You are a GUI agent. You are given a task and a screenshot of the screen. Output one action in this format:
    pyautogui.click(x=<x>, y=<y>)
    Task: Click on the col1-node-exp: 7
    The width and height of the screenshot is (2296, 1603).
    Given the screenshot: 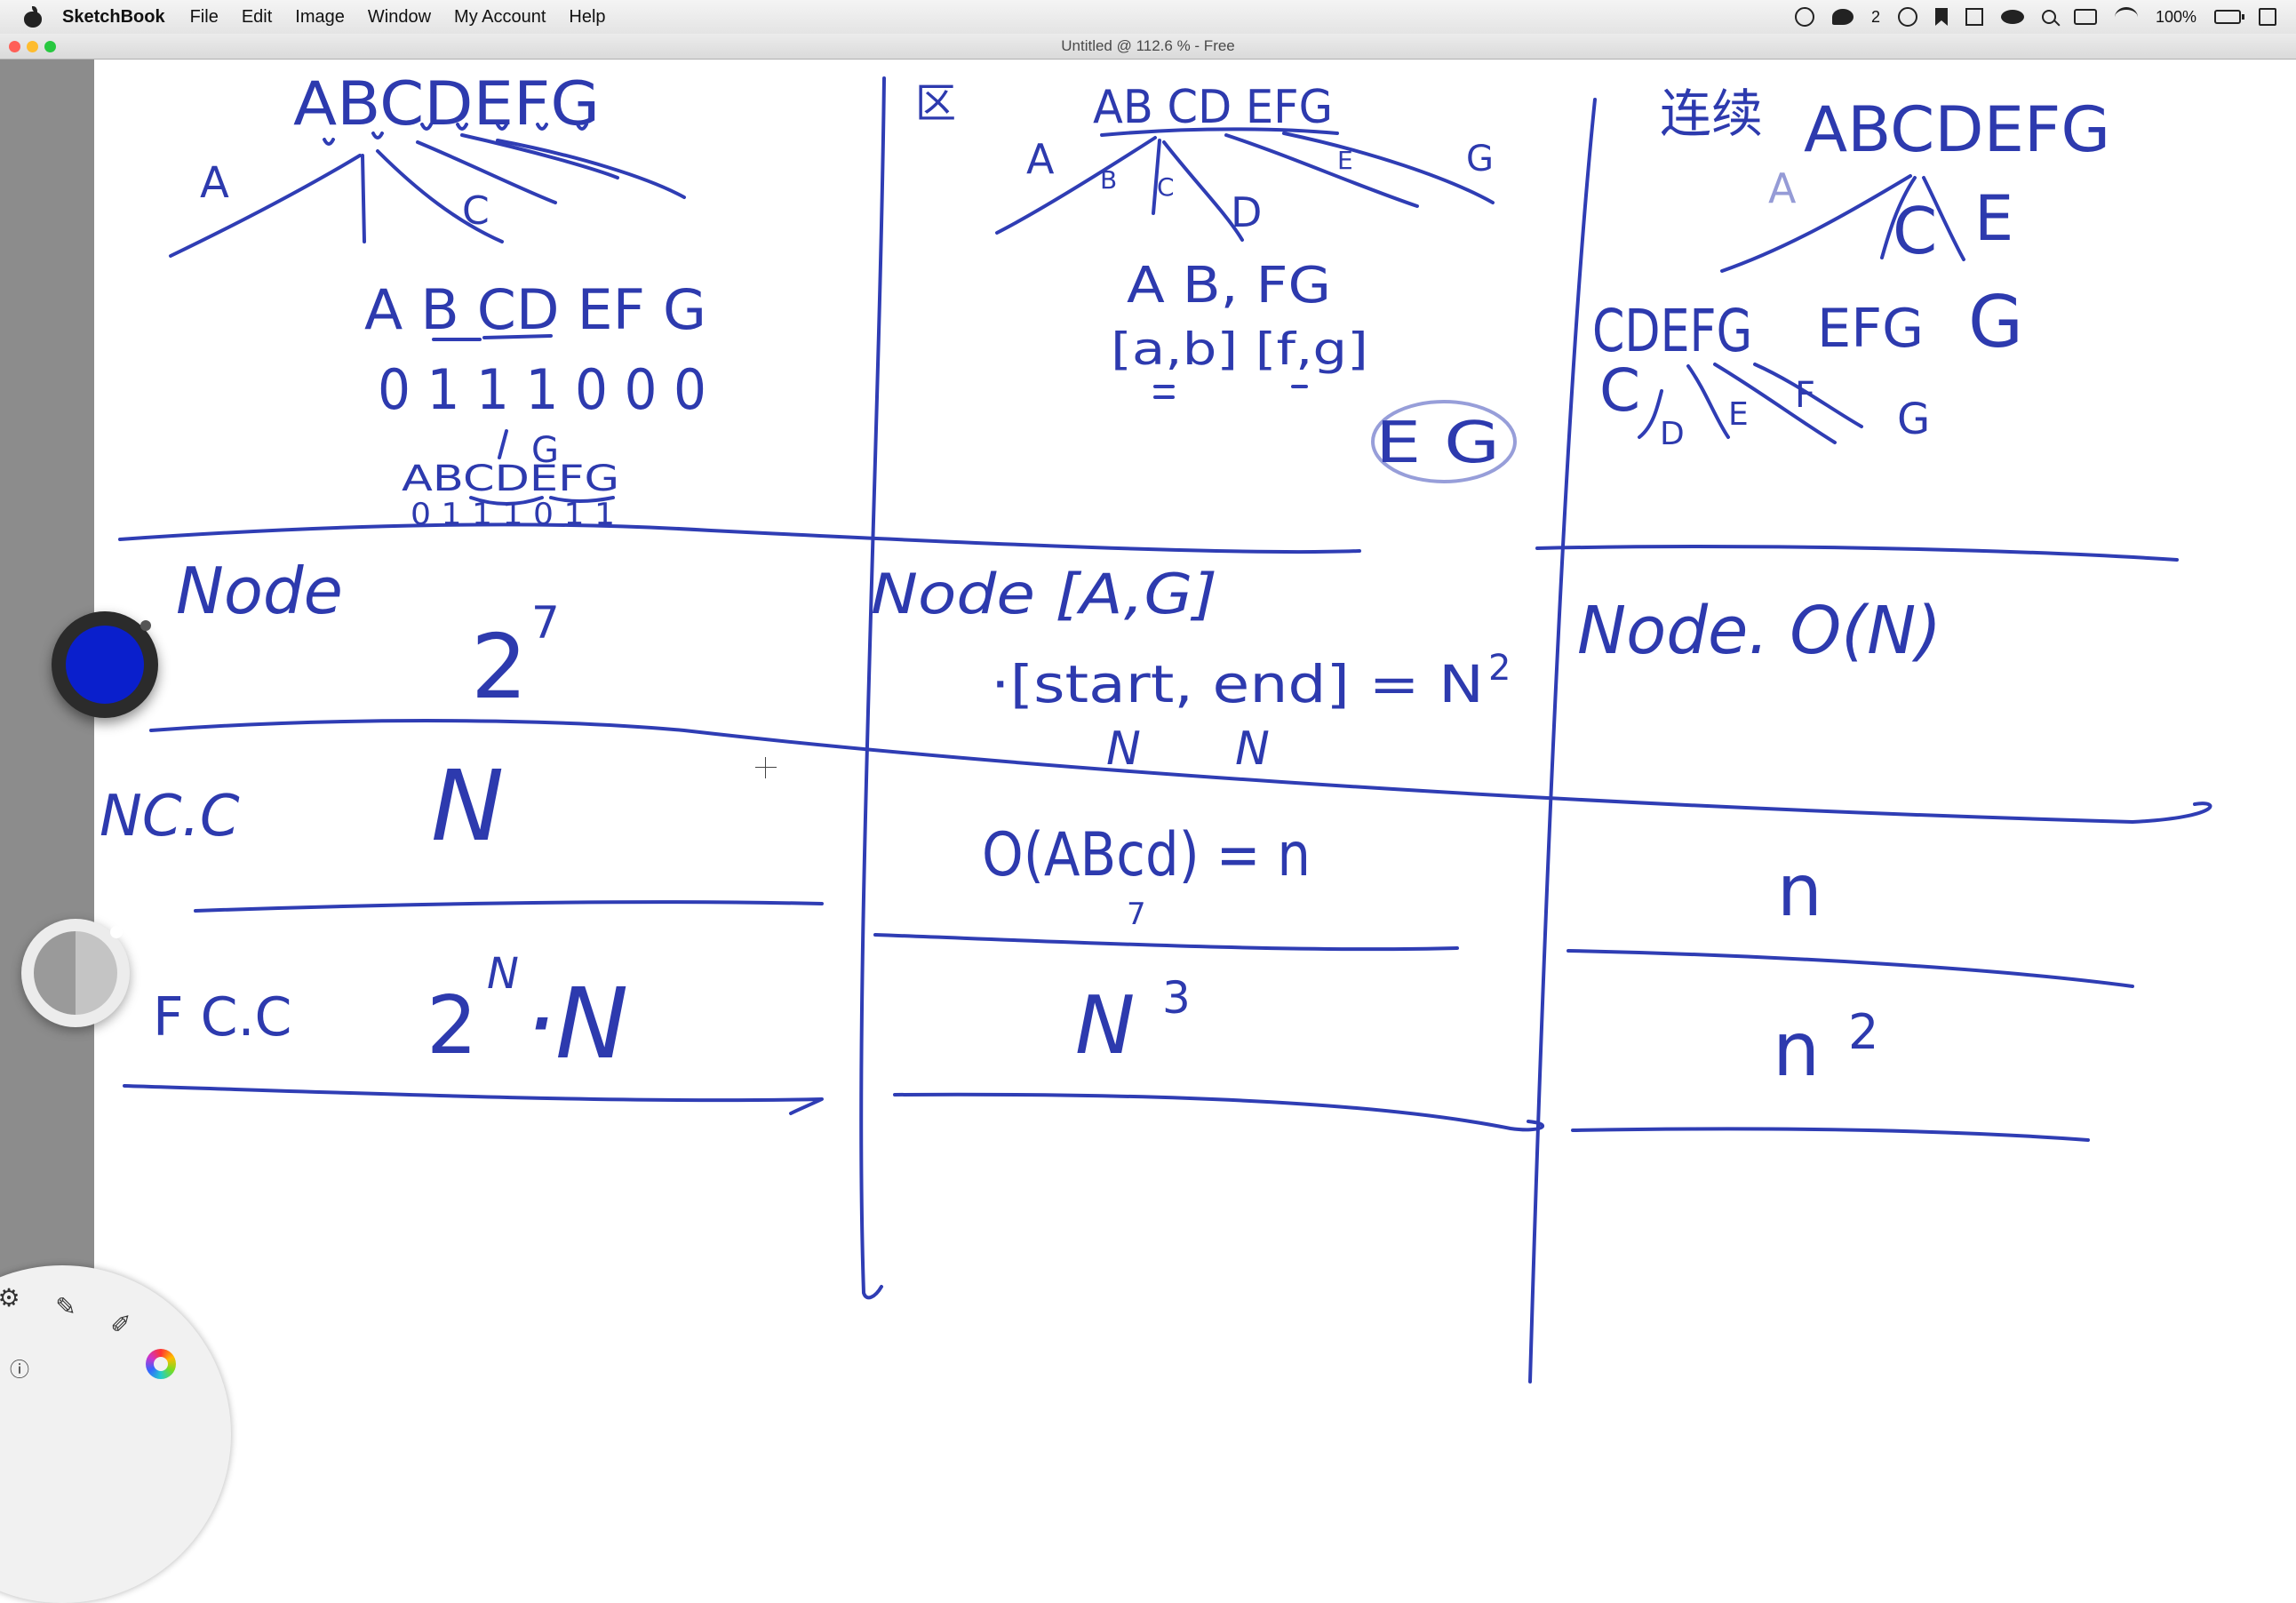 What is the action you would take?
    pyautogui.click(x=545, y=623)
    